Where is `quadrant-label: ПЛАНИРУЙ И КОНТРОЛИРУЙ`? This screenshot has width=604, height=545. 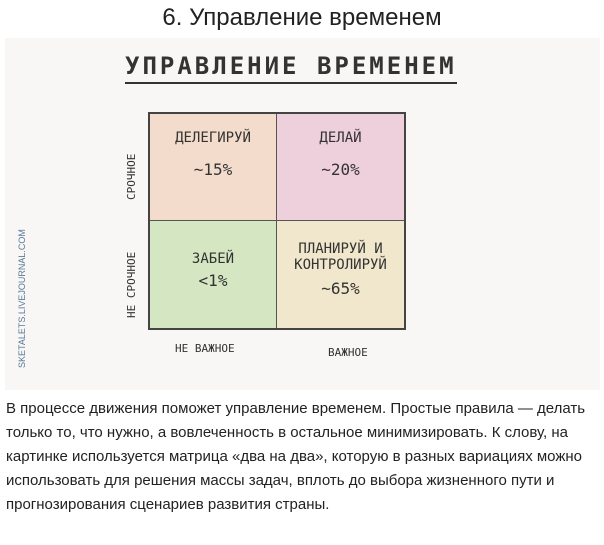
quadrant-label: ПЛАНИРУЙ И КОНТРОЛИРУЙ is located at coordinates (340, 257).